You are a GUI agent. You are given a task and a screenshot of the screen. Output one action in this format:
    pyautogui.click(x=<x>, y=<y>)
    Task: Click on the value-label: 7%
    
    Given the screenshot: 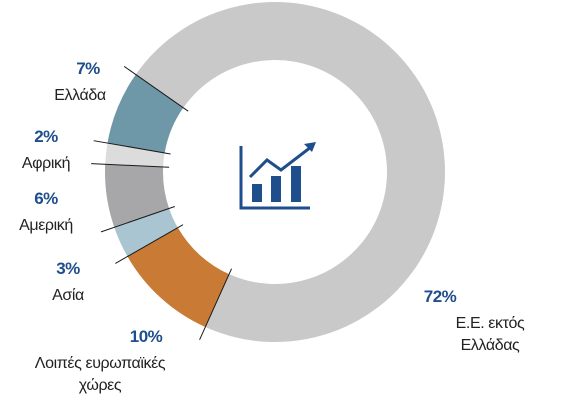 What is the action you would take?
    pyautogui.click(x=88, y=68)
    